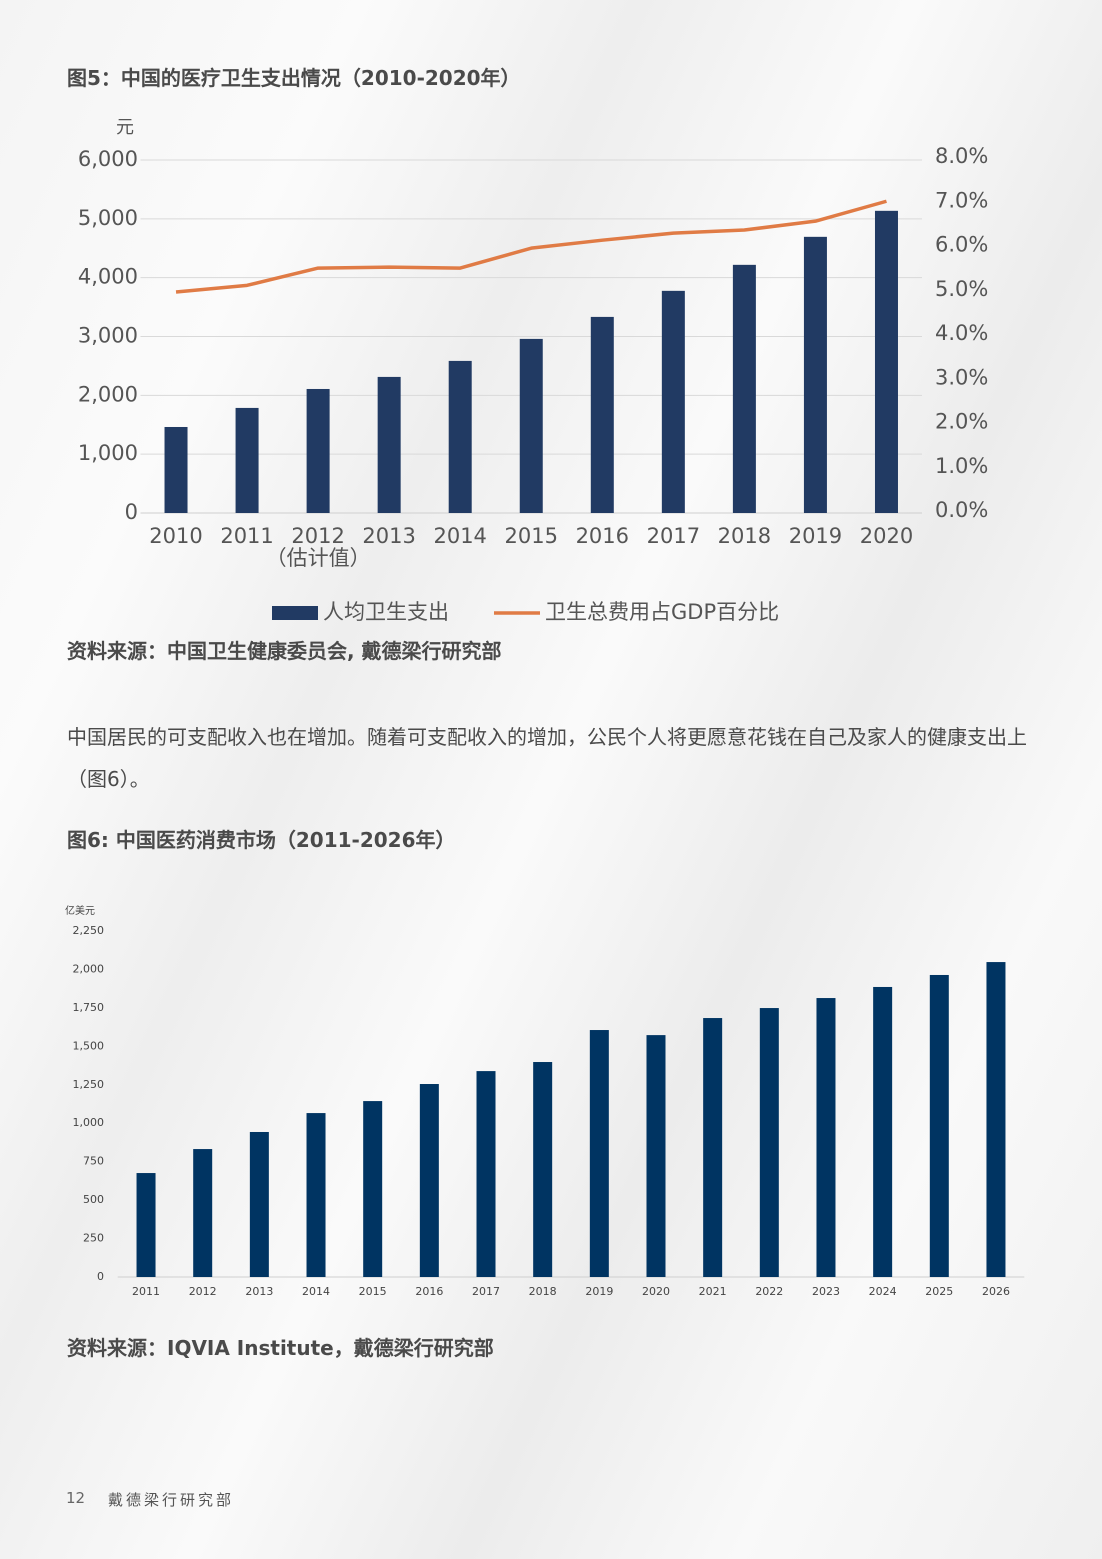 The image size is (1102, 1559). Describe the element at coordinates (961, 377) in the screenshot. I see `y2-tick-label: 3.0%` at that location.